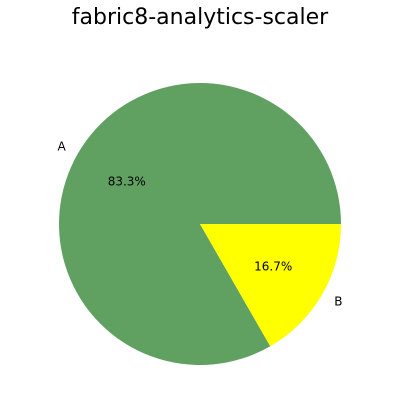  What do you see at coordinates (273, 266) in the screenshot?
I see `percent-label-b: 16.7%` at bounding box center [273, 266].